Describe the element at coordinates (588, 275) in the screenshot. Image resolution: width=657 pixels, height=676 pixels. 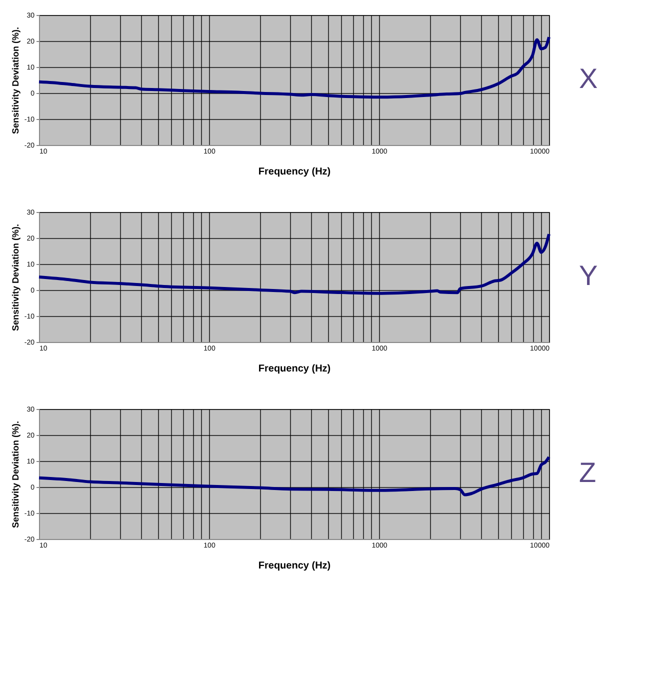
I see `text: Y` at that location.